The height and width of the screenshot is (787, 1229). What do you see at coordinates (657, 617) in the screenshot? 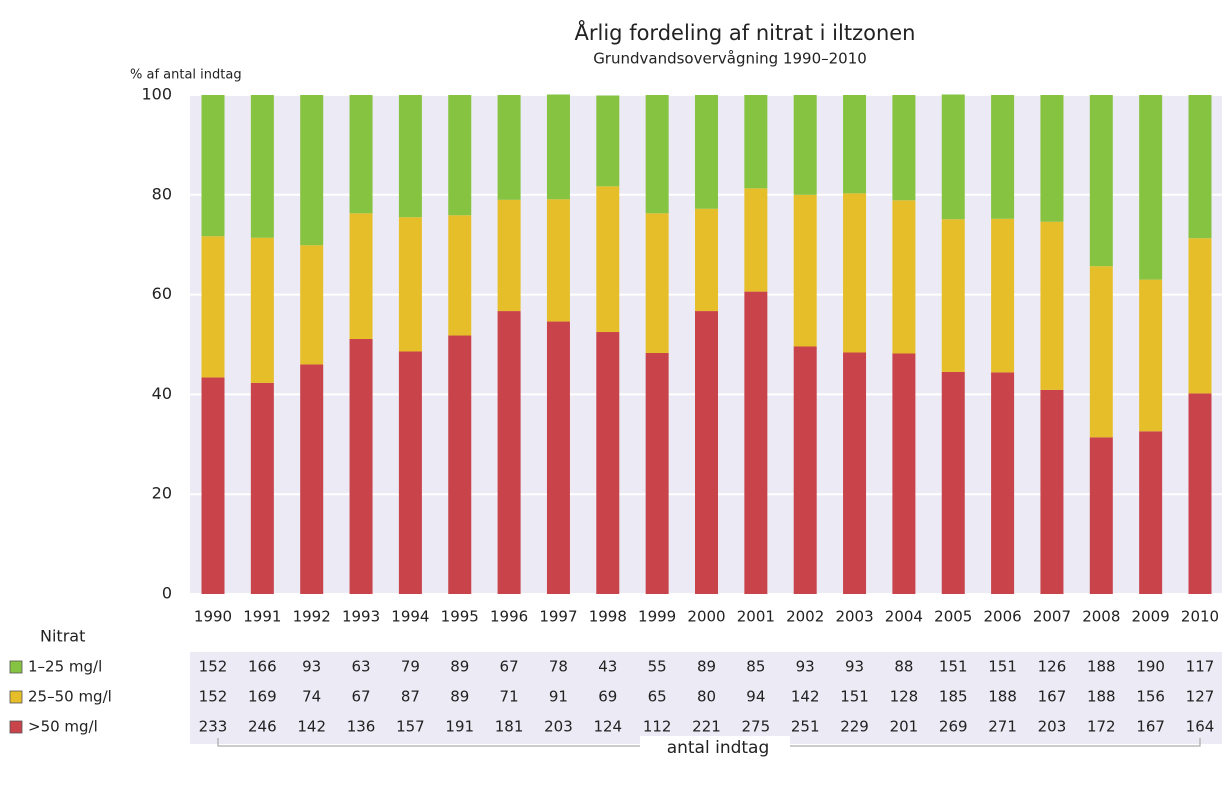
I see `x-tick-label: 1999` at bounding box center [657, 617].